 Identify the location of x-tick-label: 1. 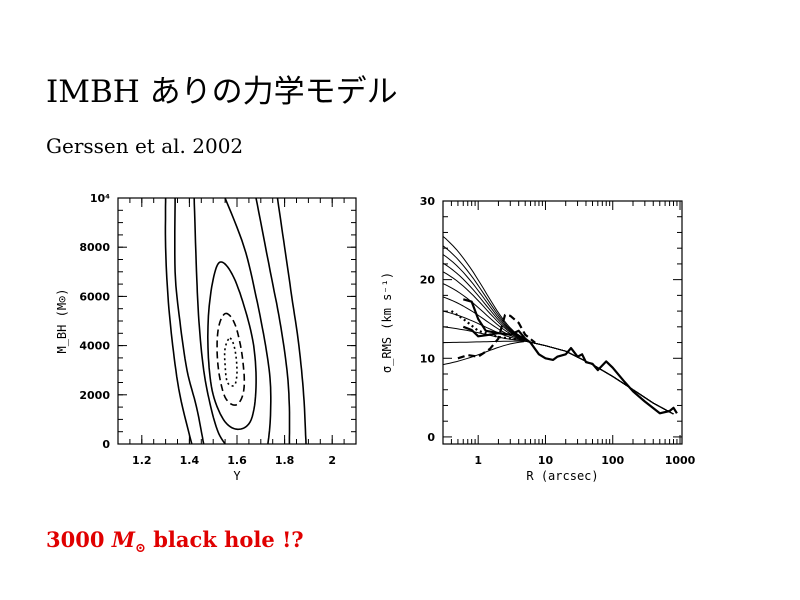
(478, 460).